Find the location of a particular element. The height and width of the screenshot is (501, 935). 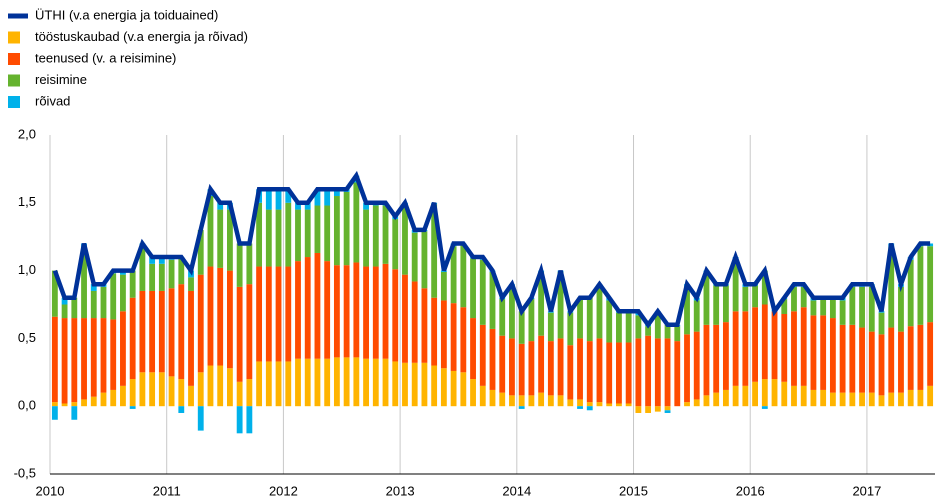

x-tick-label: 2014 is located at coordinates (516, 490).